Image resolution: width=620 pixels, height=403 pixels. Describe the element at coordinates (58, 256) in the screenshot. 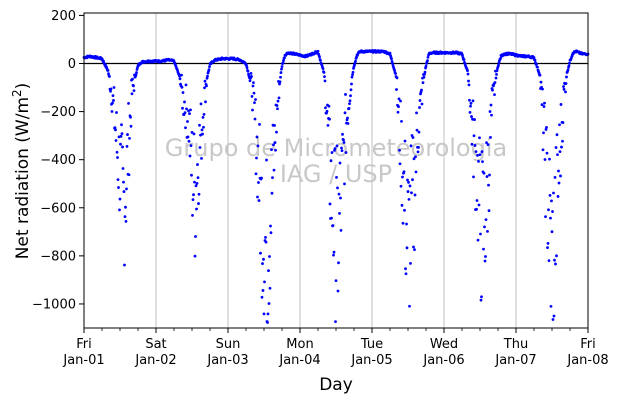

I see `y-tick-label: −800` at that location.